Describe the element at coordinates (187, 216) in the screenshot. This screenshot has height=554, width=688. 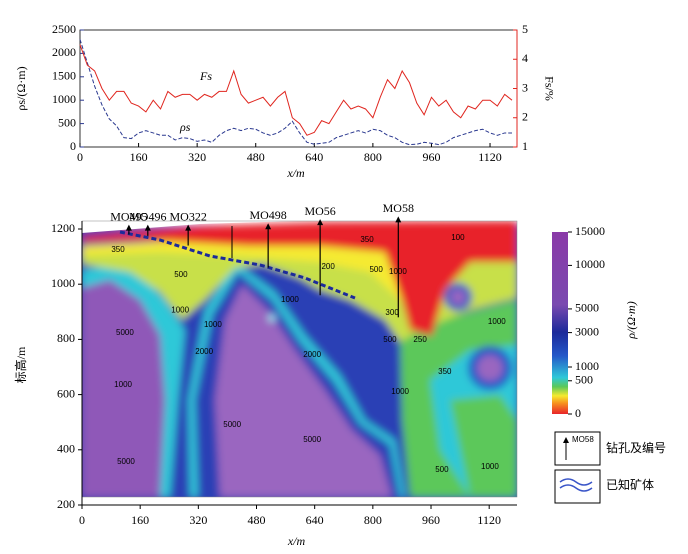
I see `borehole-label: MO322` at that location.